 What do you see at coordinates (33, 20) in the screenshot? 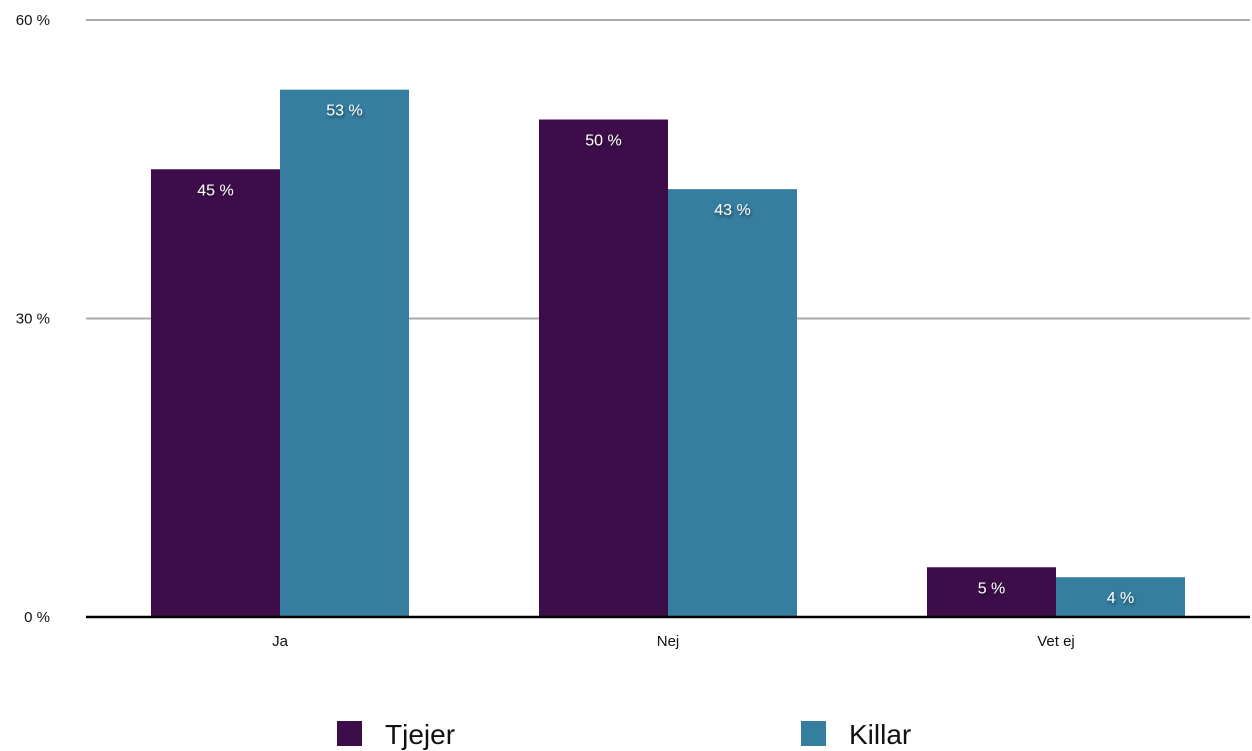
I see `y-tick-label: 60 %` at bounding box center [33, 20].